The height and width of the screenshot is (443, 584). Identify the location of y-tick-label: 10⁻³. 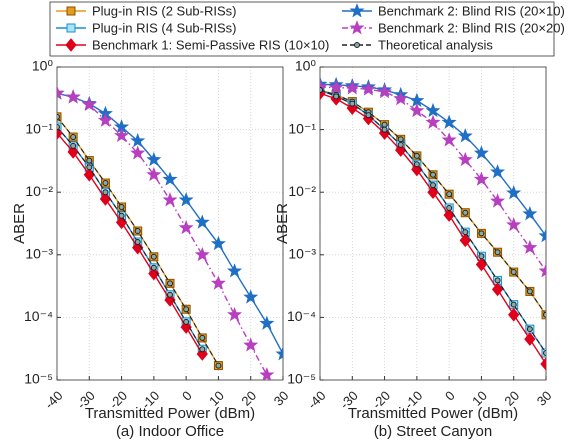
(302, 254).